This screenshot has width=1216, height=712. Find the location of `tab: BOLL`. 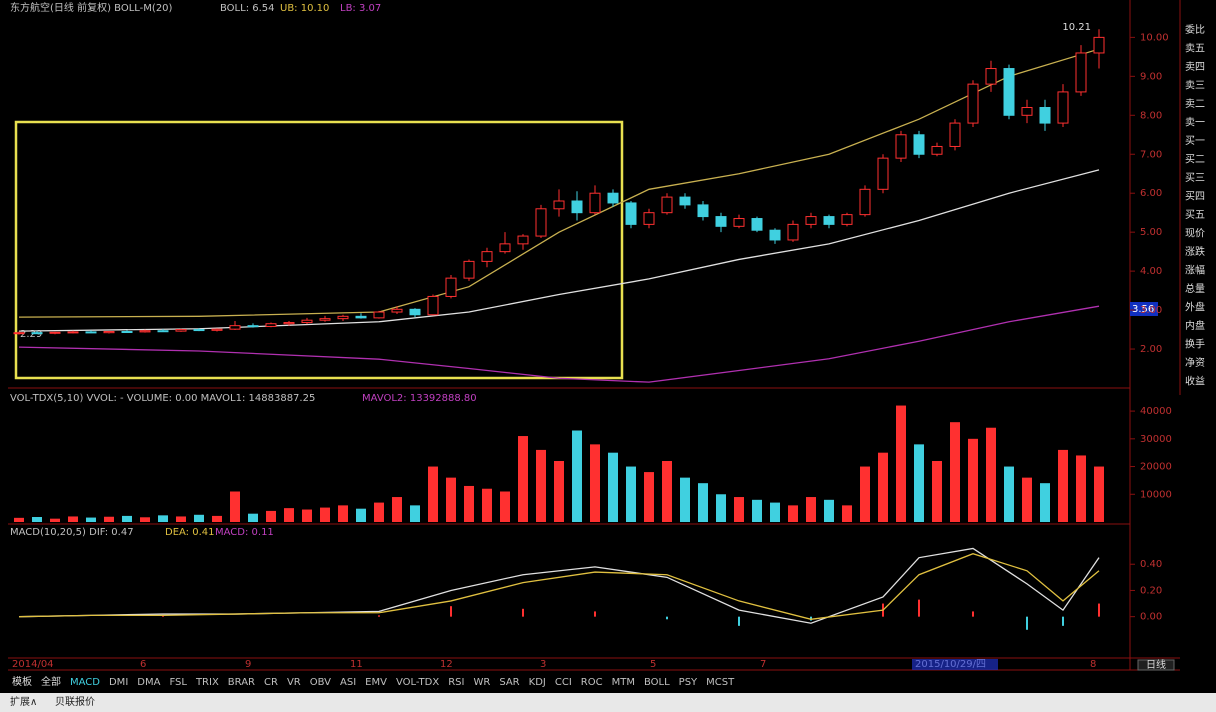

tab: BOLL is located at coordinates (657, 682).